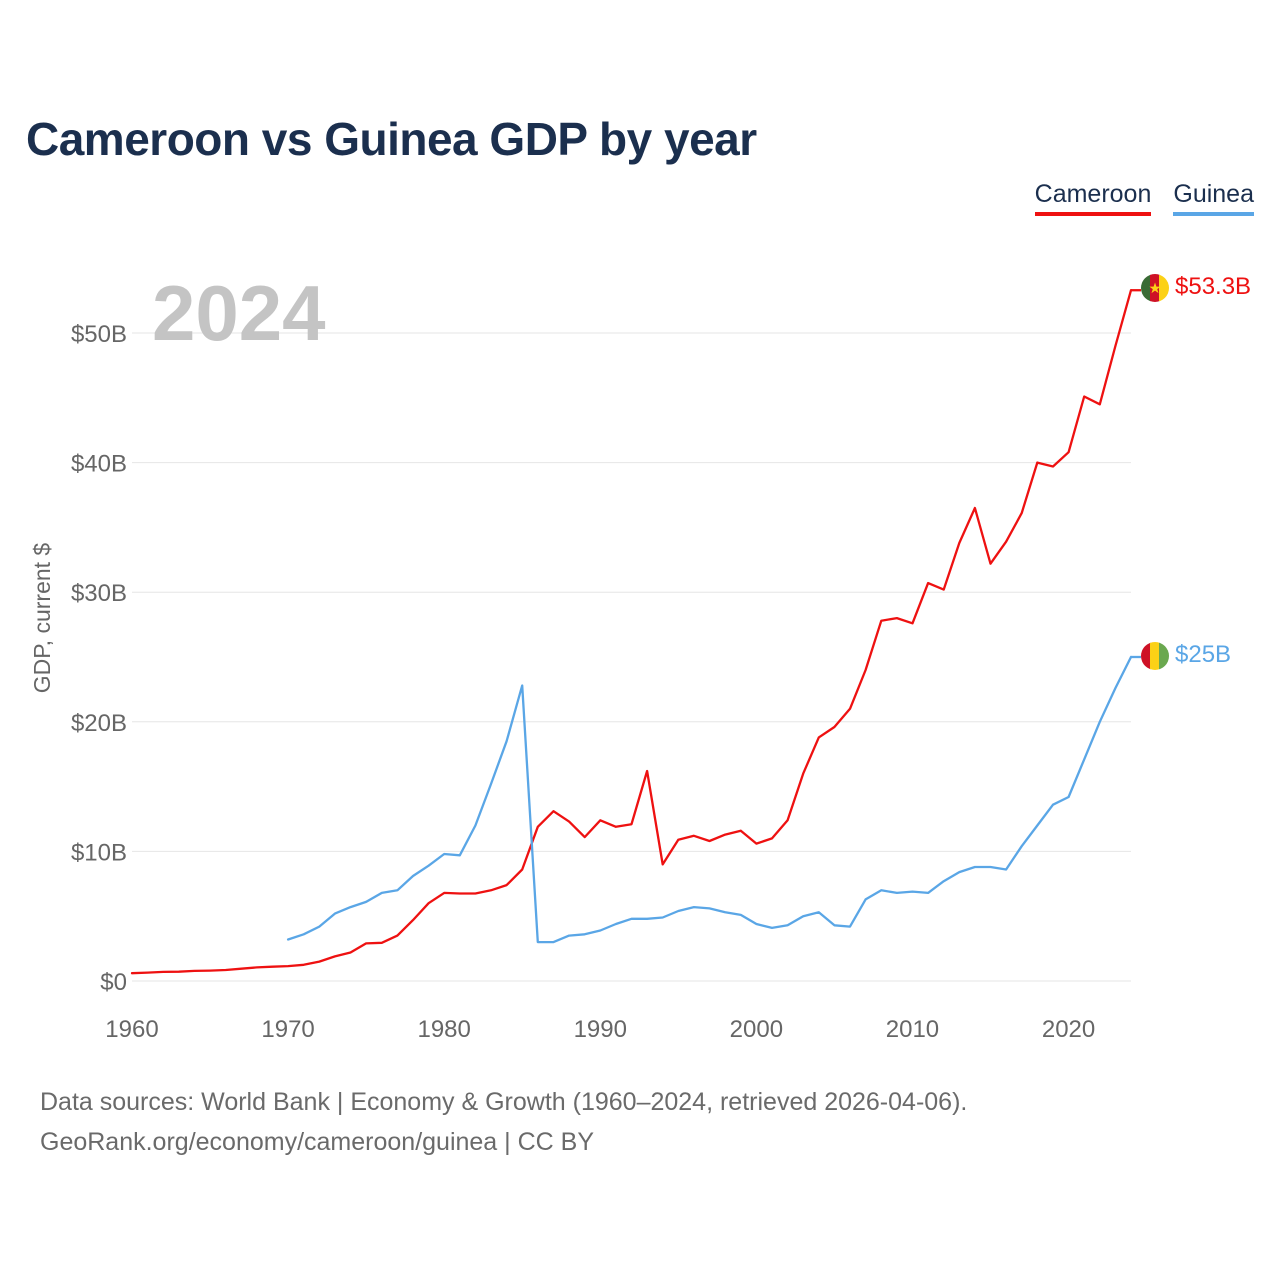 The image size is (1280, 1280). What do you see at coordinates (1213, 198) in the screenshot?
I see `legend-item-guinea: Guinea` at bounding box center [1213, 198].